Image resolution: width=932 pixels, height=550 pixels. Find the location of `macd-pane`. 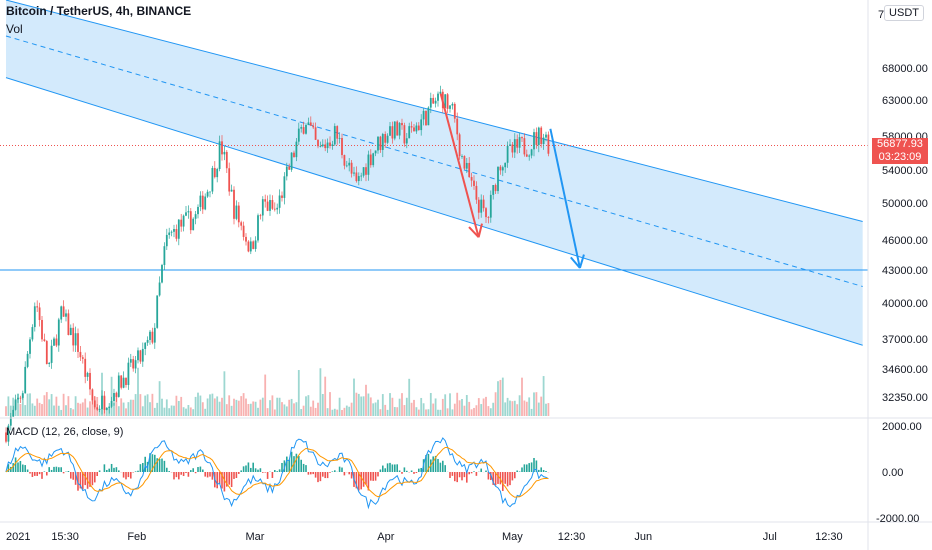

macd-pane is located at coordinates (277, 473).